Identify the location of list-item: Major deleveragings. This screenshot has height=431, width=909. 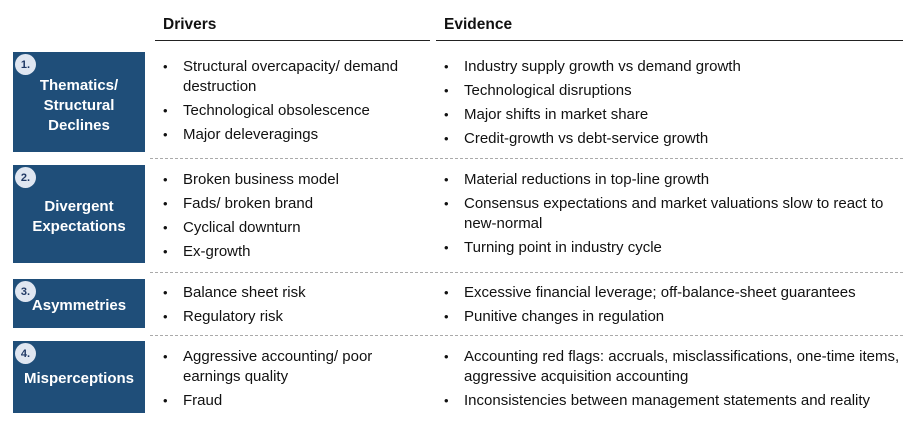
(292, 135).